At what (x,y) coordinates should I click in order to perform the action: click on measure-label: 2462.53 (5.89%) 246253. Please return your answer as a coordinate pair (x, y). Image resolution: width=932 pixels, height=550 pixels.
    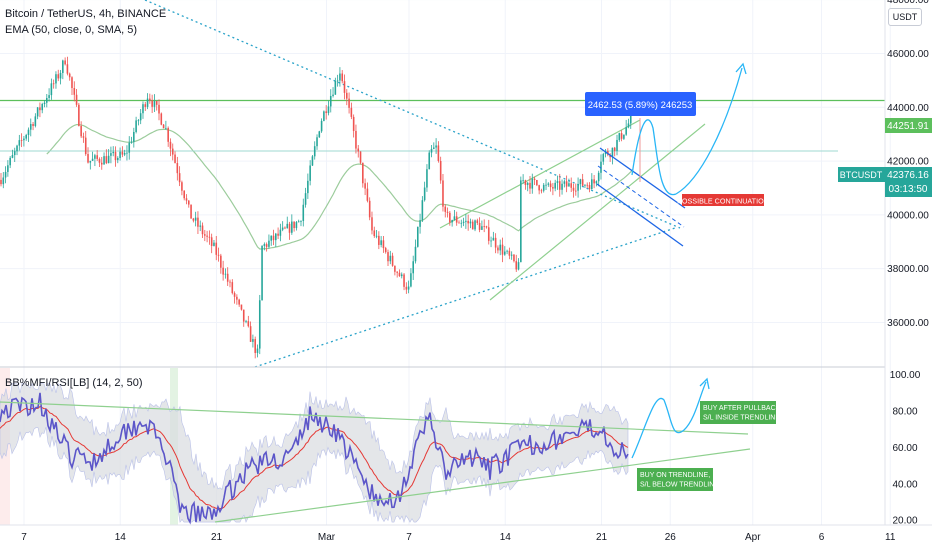
    Looking at the image, I should click on (640, 105).